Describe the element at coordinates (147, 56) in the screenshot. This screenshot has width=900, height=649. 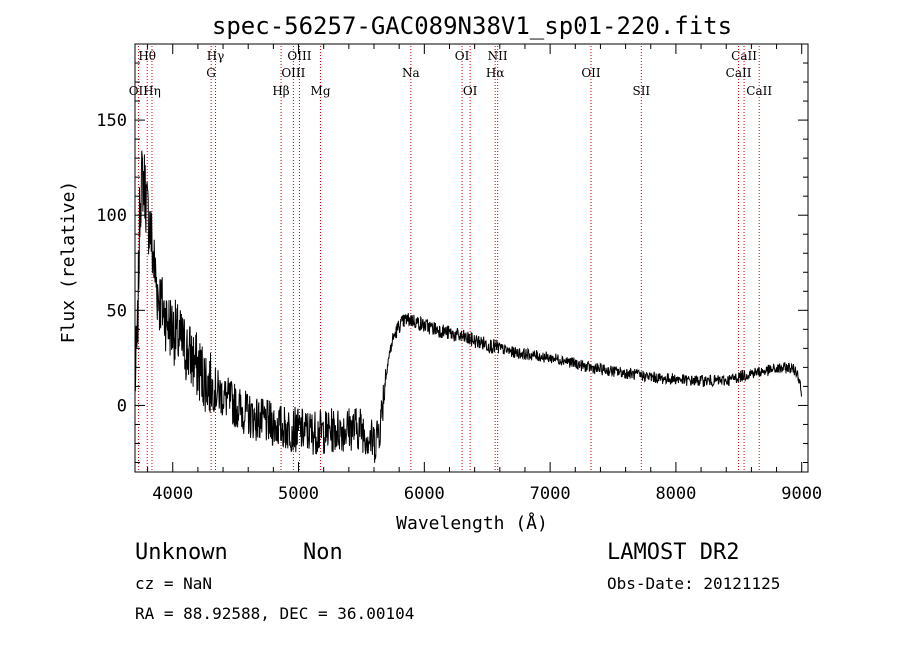
I see `line-marker-label: Hθ` at that location.